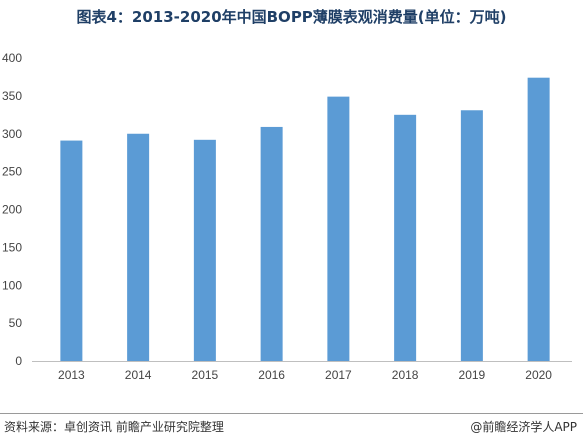 The width and height of the screenshot is (583, 448). Describe the element at coordinates (12, 172) in the screenshot. I see `y-tick-label: 250` at that location.